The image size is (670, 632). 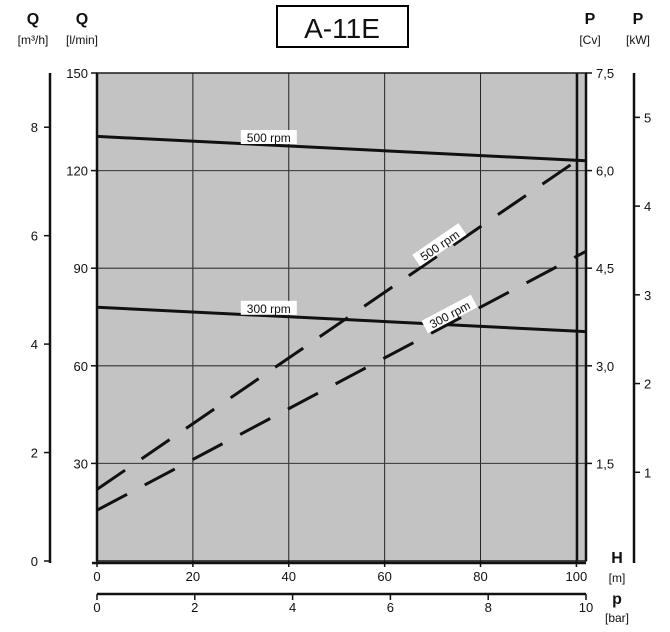 What do you see at coordinates (33, 19) in the screenshot?
I see `q-m3h-symbol: Q` at bounding box center [33, 19].